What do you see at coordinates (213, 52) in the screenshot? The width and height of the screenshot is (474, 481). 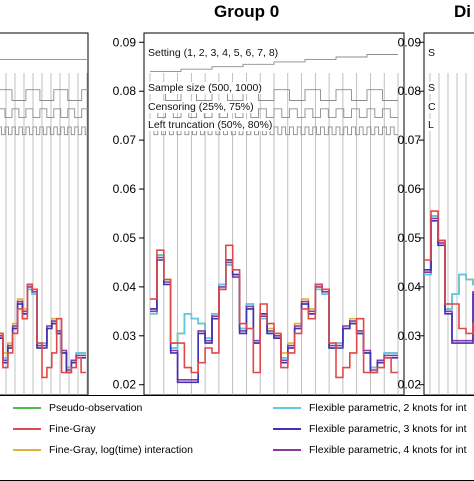 I see `factor-label: Setting (1, 2, 3, 4, 5, 6, 7, 8)` at bounding box center [213, 52].